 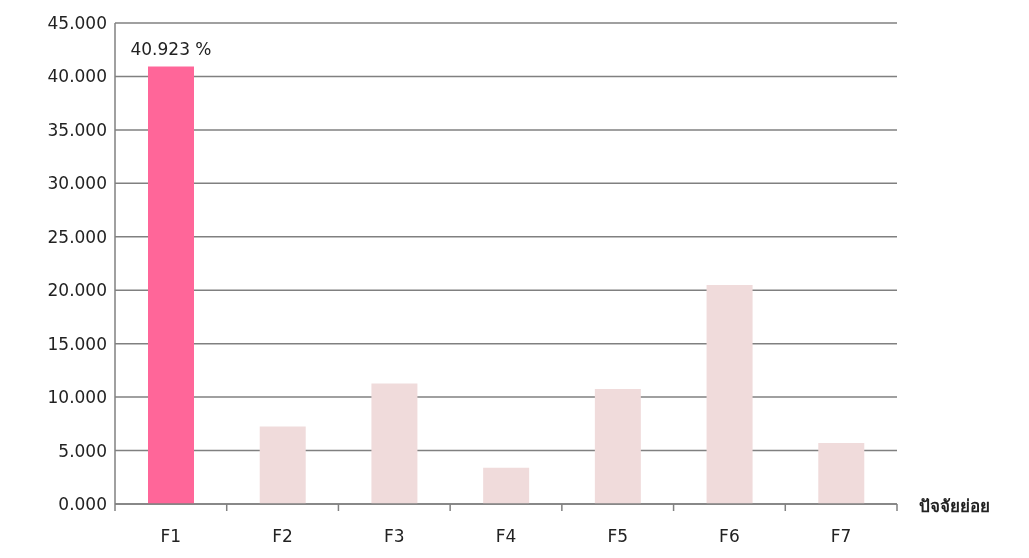 What do you see at coordinates (282, 536) in the screenshot?
I see `x-tick-label: F2` at bounding box center [282, 536].